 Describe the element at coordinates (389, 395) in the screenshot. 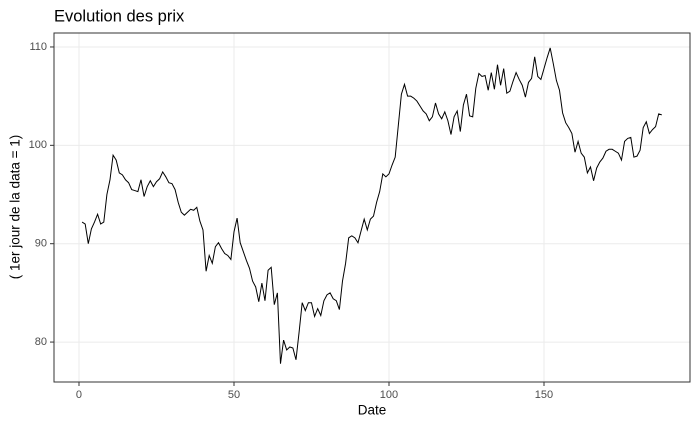

I see `x-tick-label: 100` at that location.